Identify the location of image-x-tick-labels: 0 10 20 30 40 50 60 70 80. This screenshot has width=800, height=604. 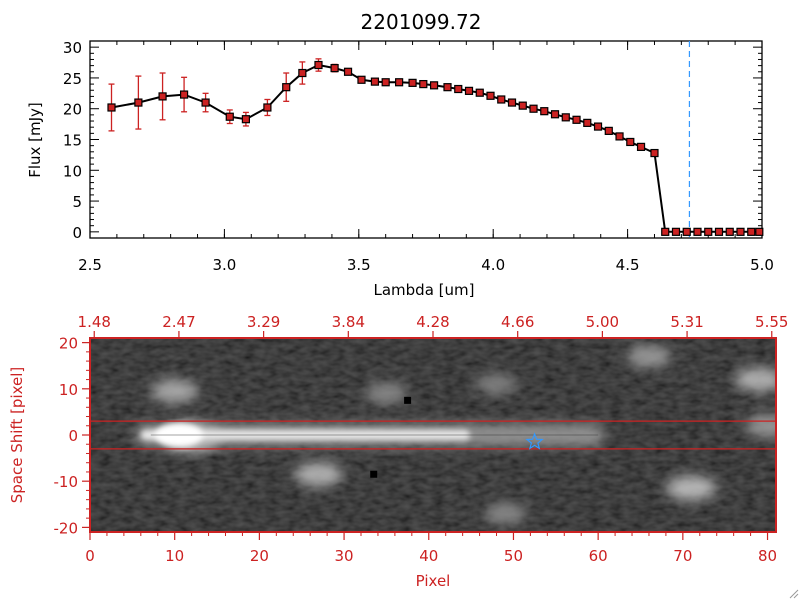
(431, 556).